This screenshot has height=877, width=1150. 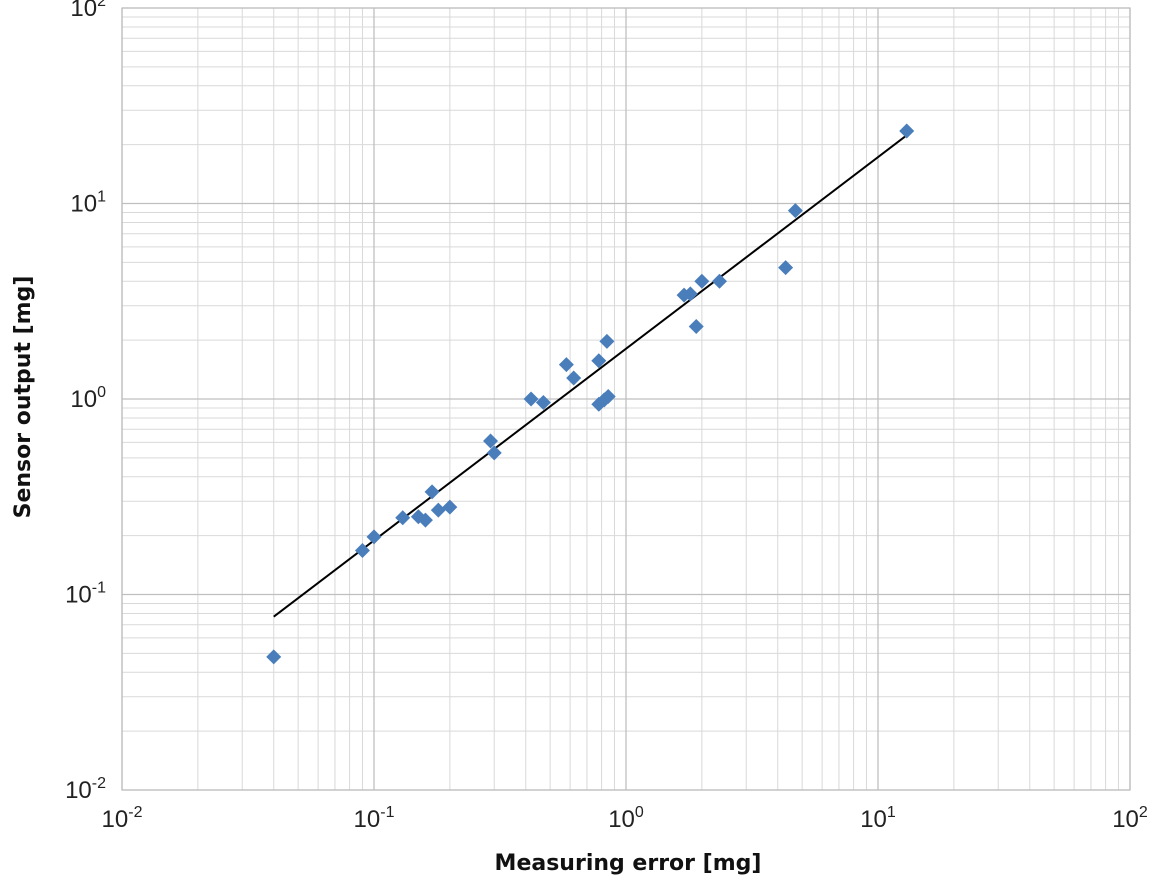 I want to click on x-tick-label: 10⁻¹, so click(x=374, y=818).